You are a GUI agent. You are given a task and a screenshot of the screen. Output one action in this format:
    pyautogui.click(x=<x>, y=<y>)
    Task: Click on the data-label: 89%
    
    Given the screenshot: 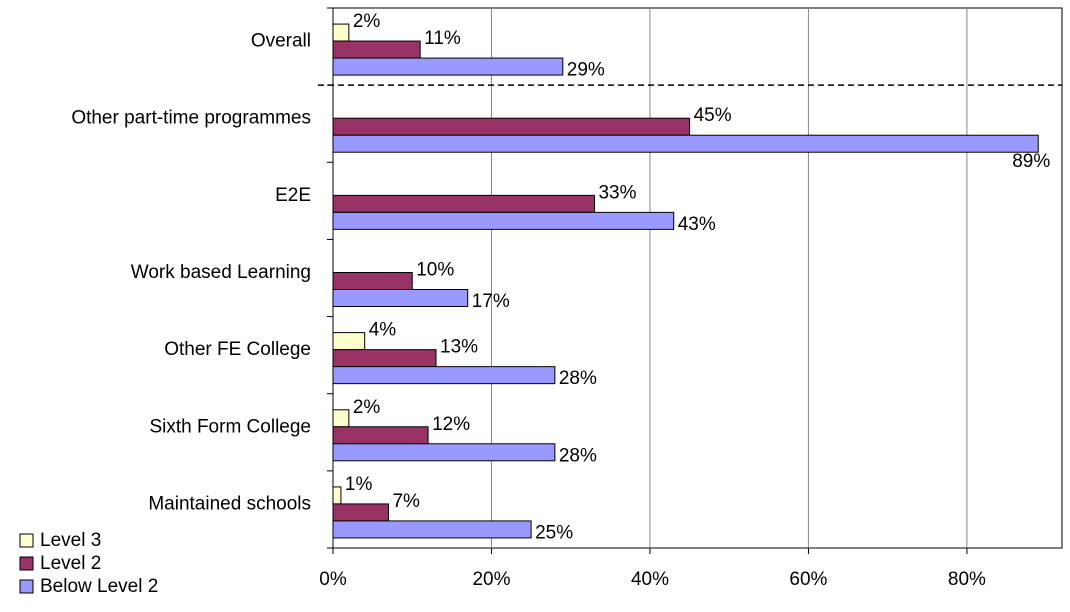 What is the action you would take?
    pyautogui.click(x=1031, y=161)
    